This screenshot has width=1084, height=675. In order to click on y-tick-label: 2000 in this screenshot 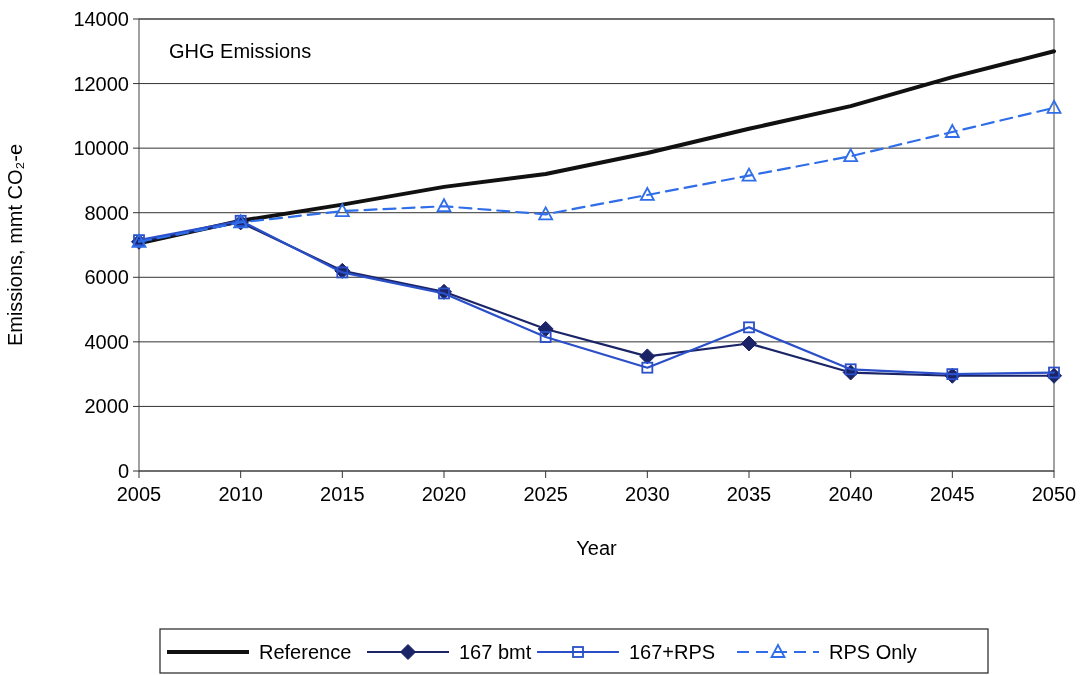, I will do `click(106, 406)`.